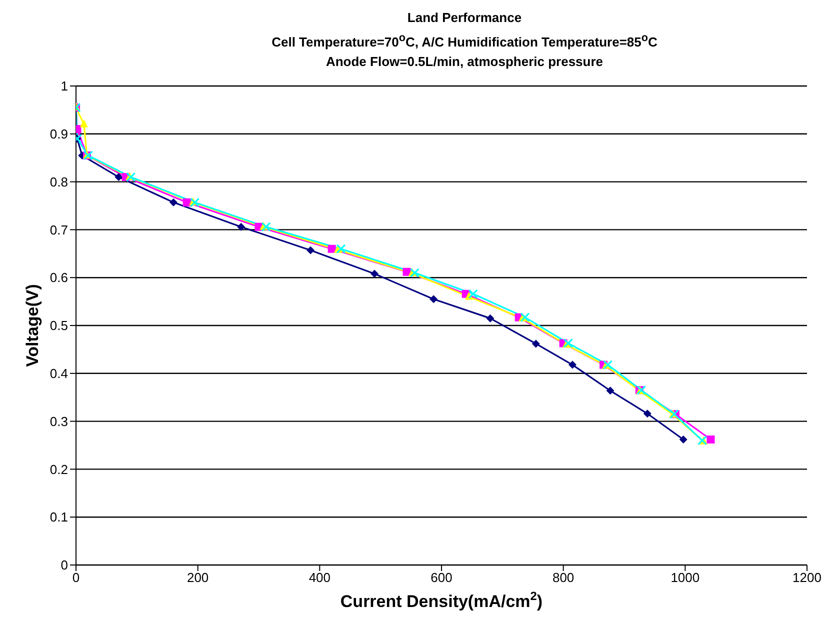 Image resolution: width=839 pixels, height=626 pixels. I want to click on chart-title: Land Performance, so click(464, 18).